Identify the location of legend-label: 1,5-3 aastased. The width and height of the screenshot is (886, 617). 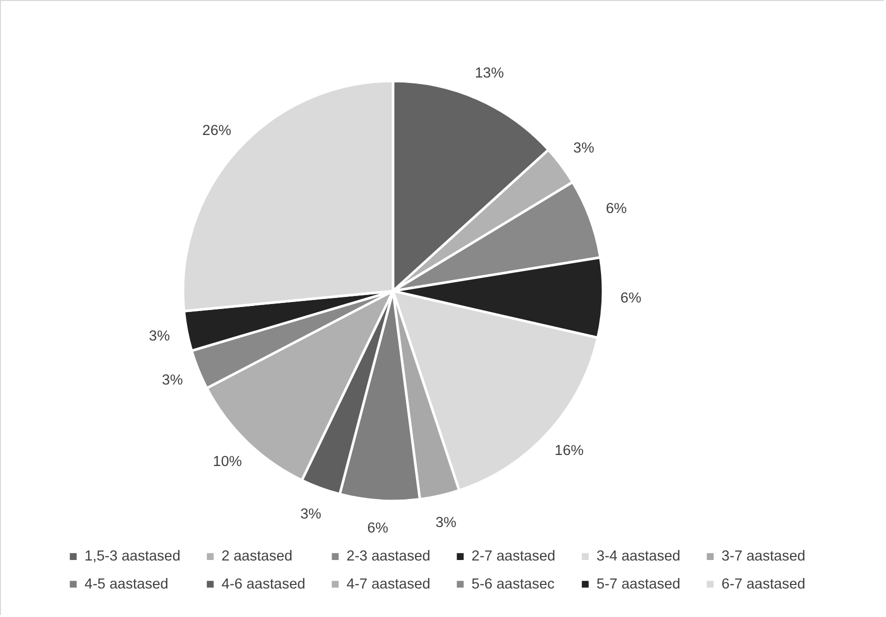
(132, 556).